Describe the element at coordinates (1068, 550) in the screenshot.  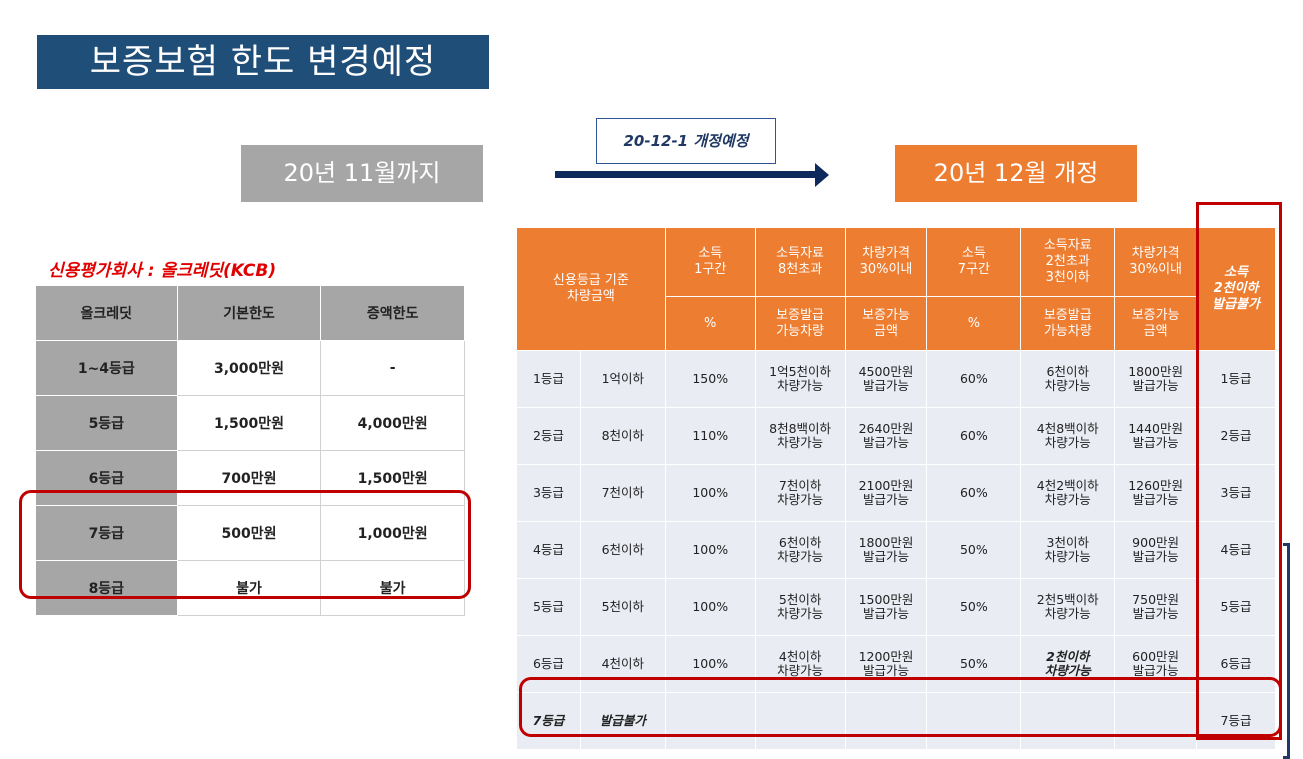
I see `vehicle-cell: 3천이하 차량가능` at that location.